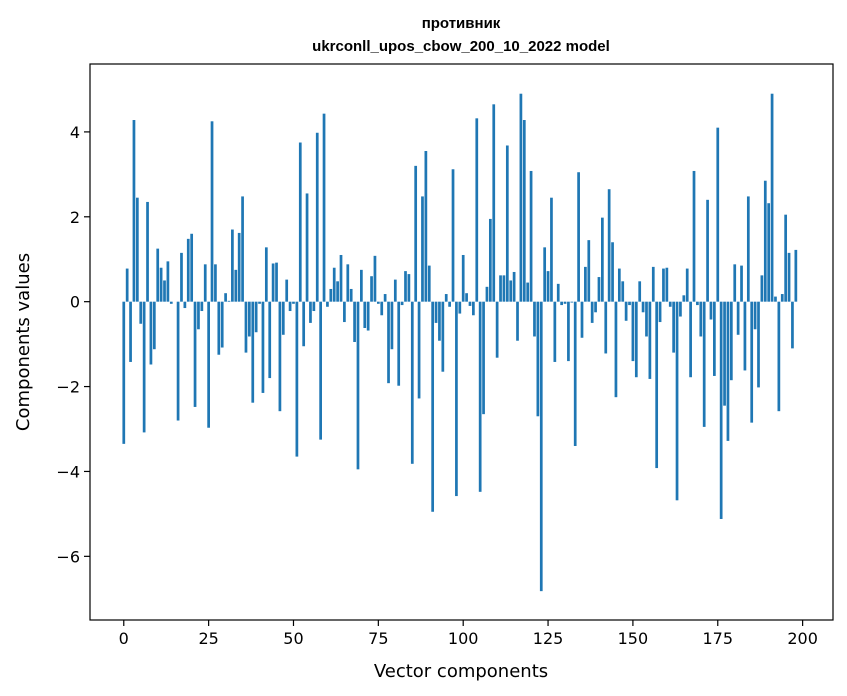 The height and width of the screenshot is (696, 847). Describe the element at coordinates (68, 556) in the screenshot. I see `y-tick-label: −6` at that location.